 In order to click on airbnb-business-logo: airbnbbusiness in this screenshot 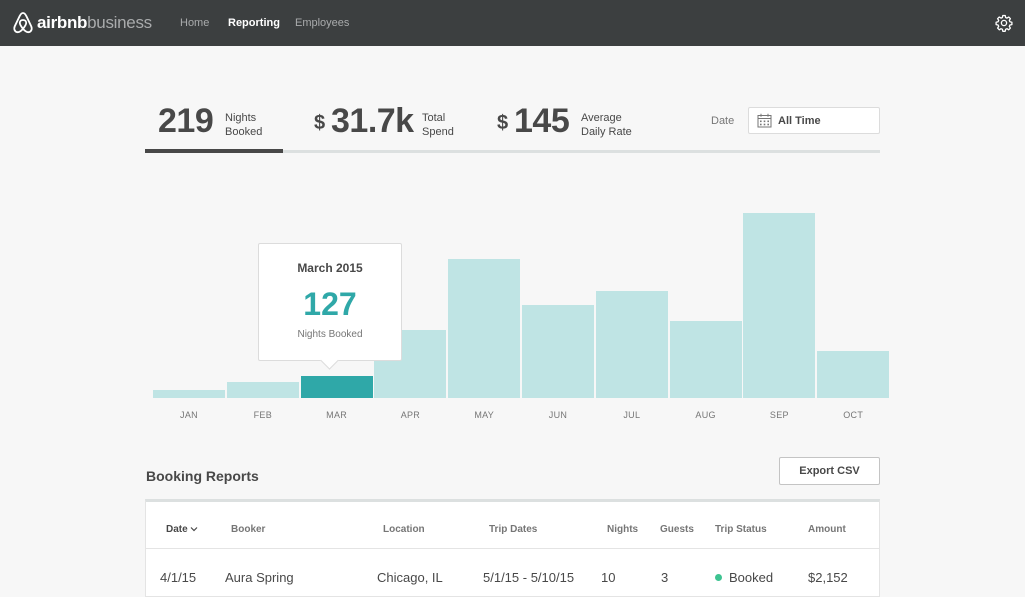, I will do `click(82, 23)`.